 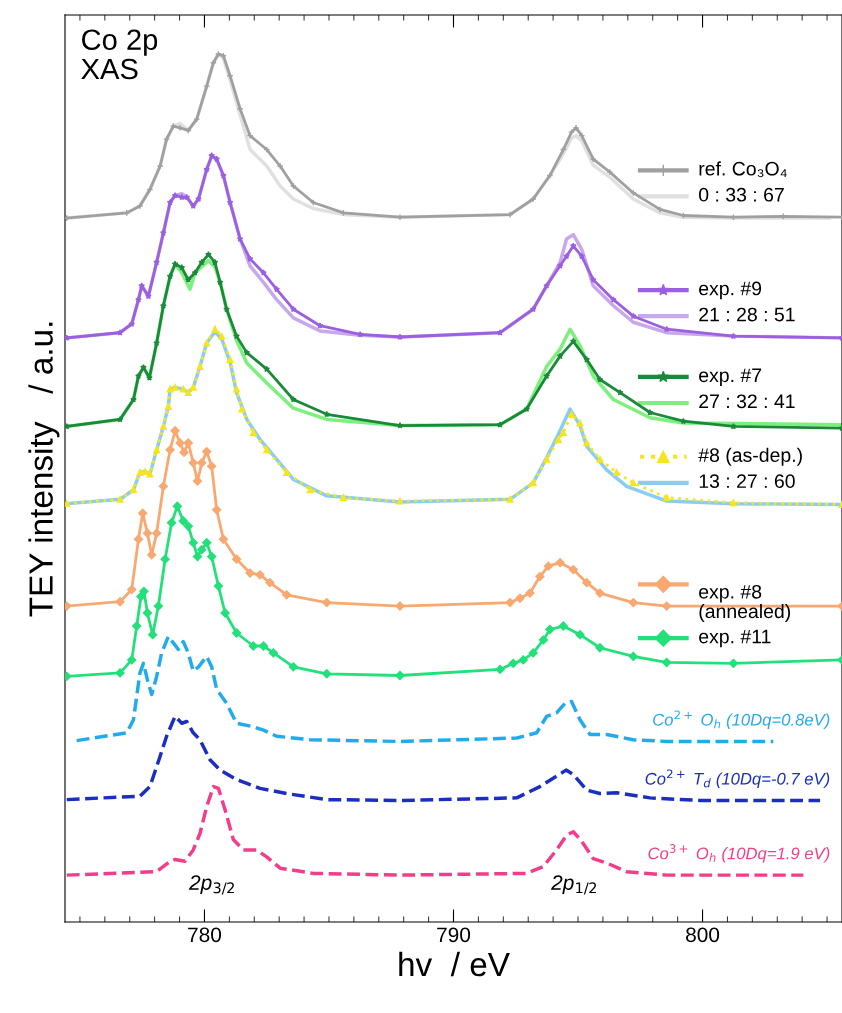 I want to click on legend-label: exp. #8 (annealed), so click(x=745, y=603).